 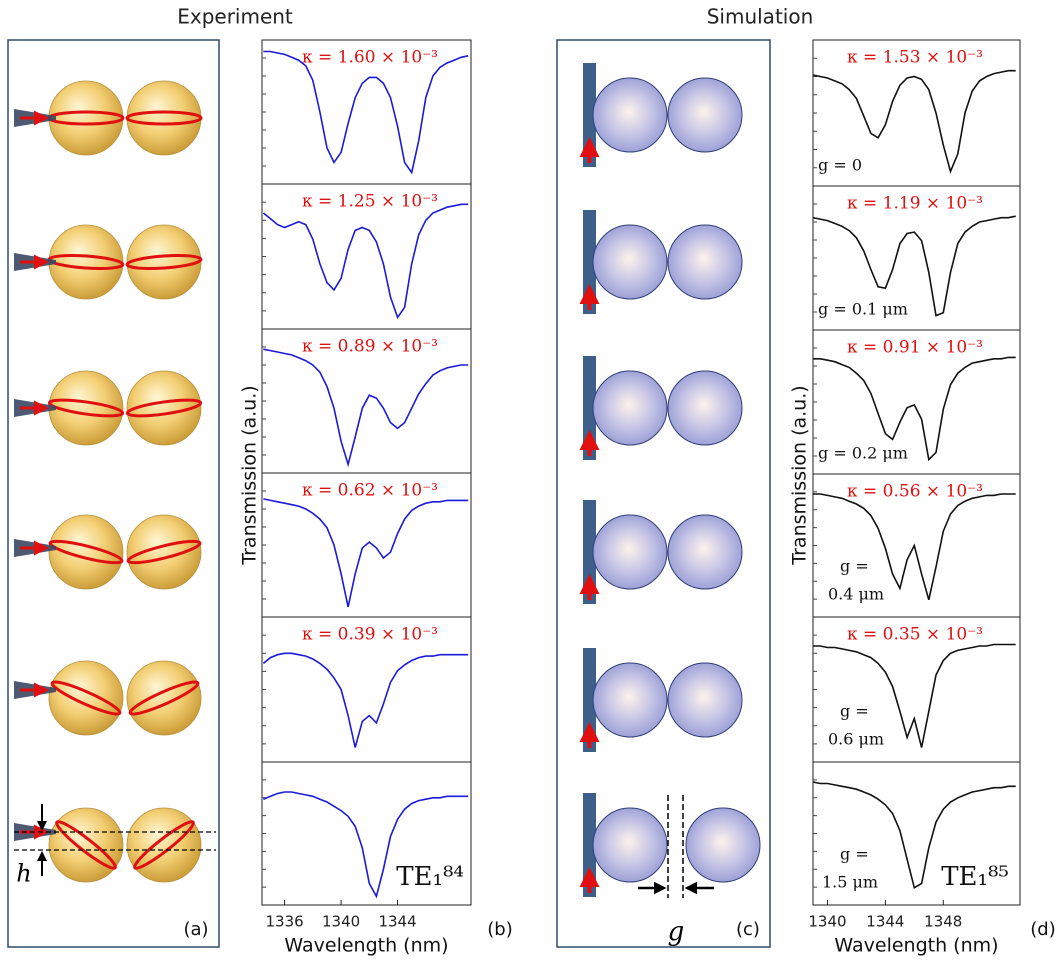 I want to click on panel-label: (a), so click(x=195, y=929).